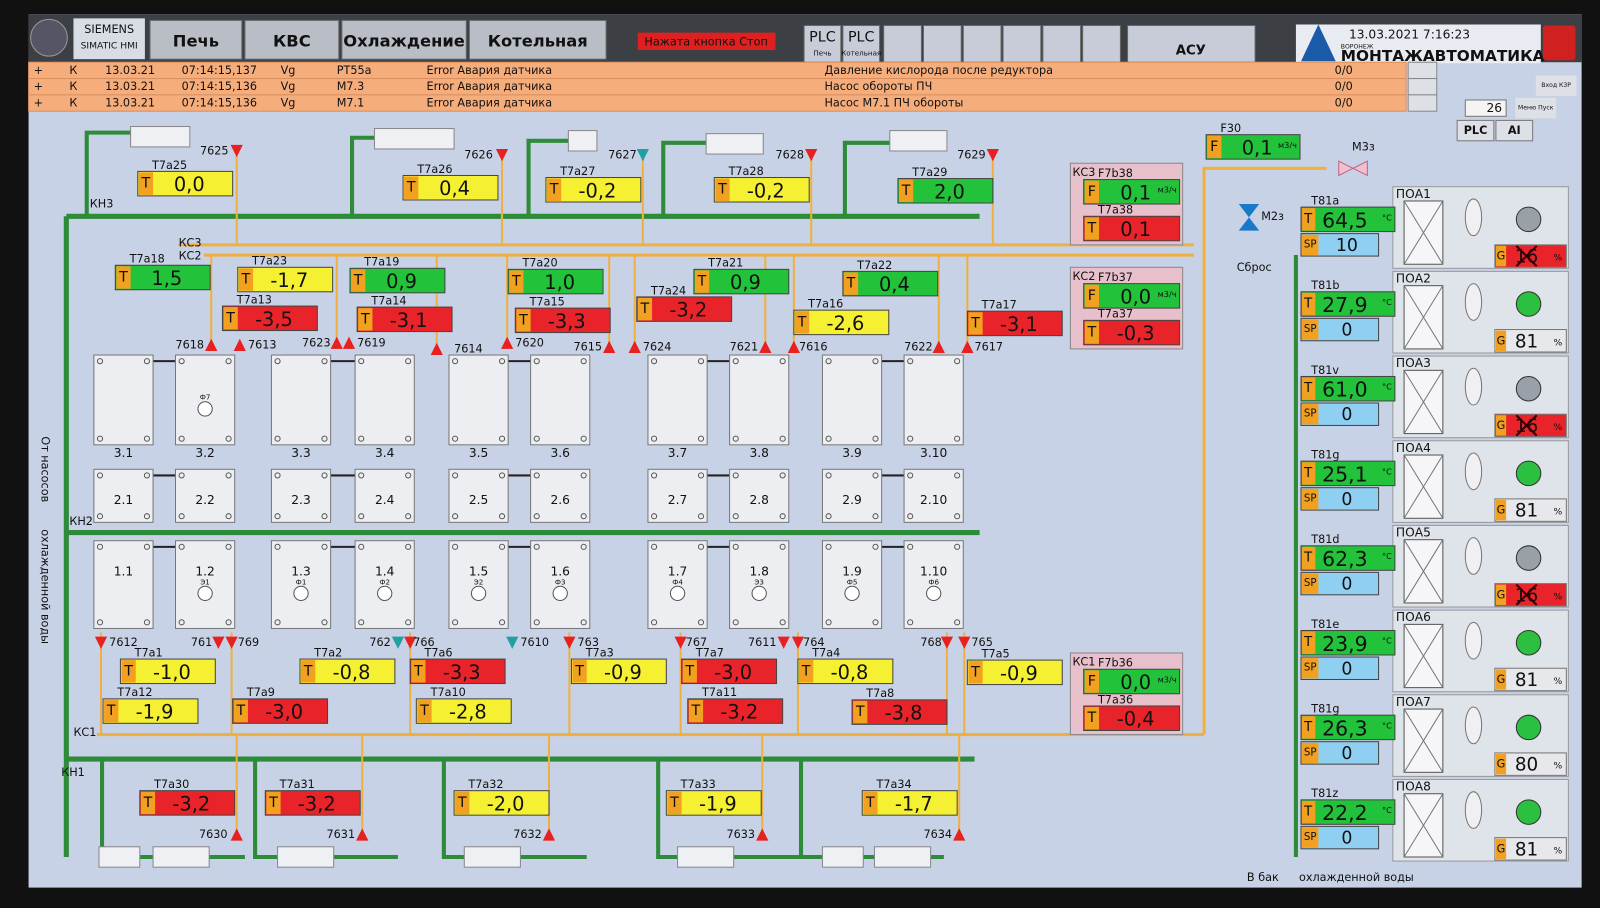 This screenshot has height=908, width=1600. I want to click on cell-sub: Ф5, so click(852, 581).